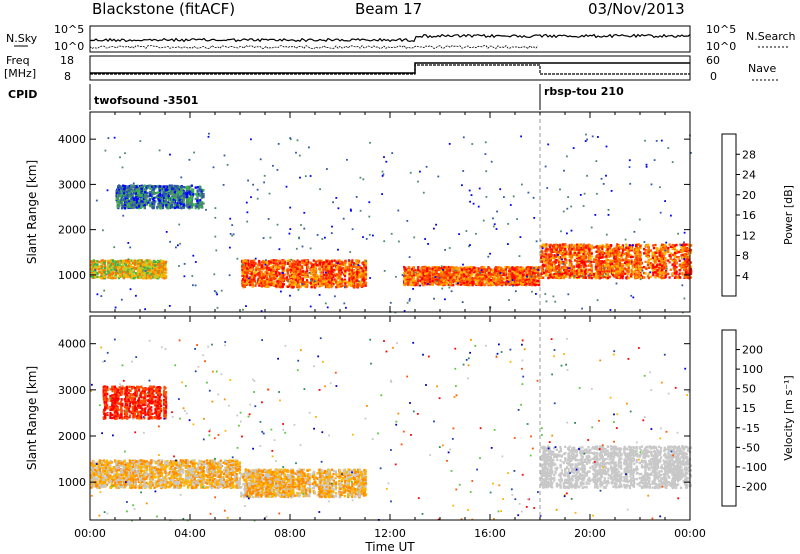 The image size is (800, 554). I want to click on nsky-trace, so click(390, 41).